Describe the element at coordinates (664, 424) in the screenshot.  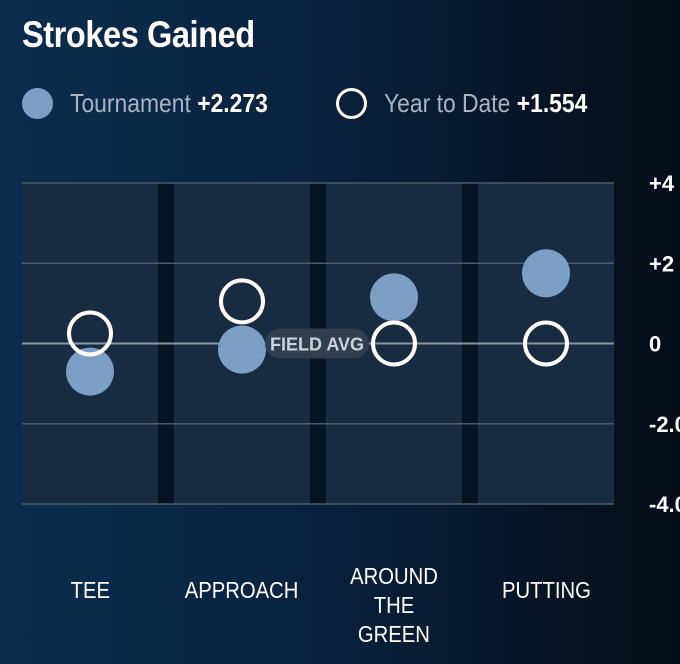
I see `y-tick-label: -2.0` at that location.